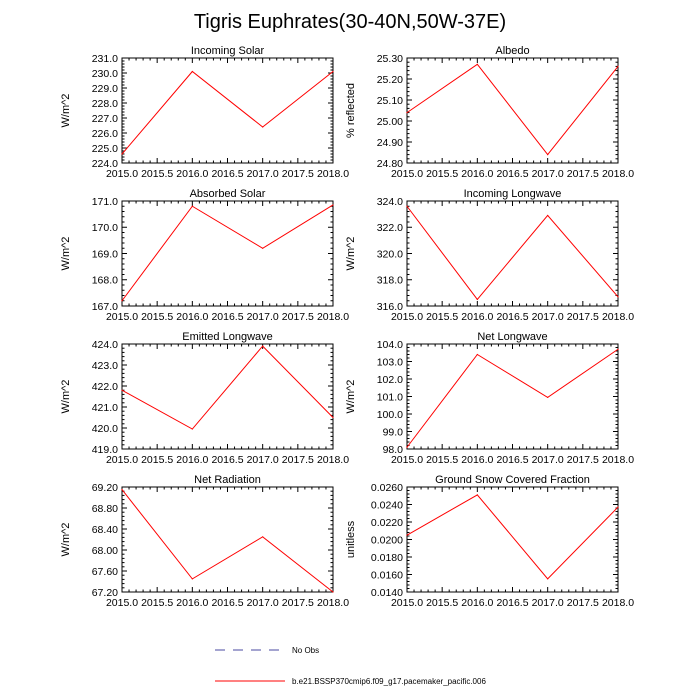  What do you see at coordinates (387, 575) in the screenshot?
I see `y-tick-label: 0.0160` at bounding box center [387, 575].